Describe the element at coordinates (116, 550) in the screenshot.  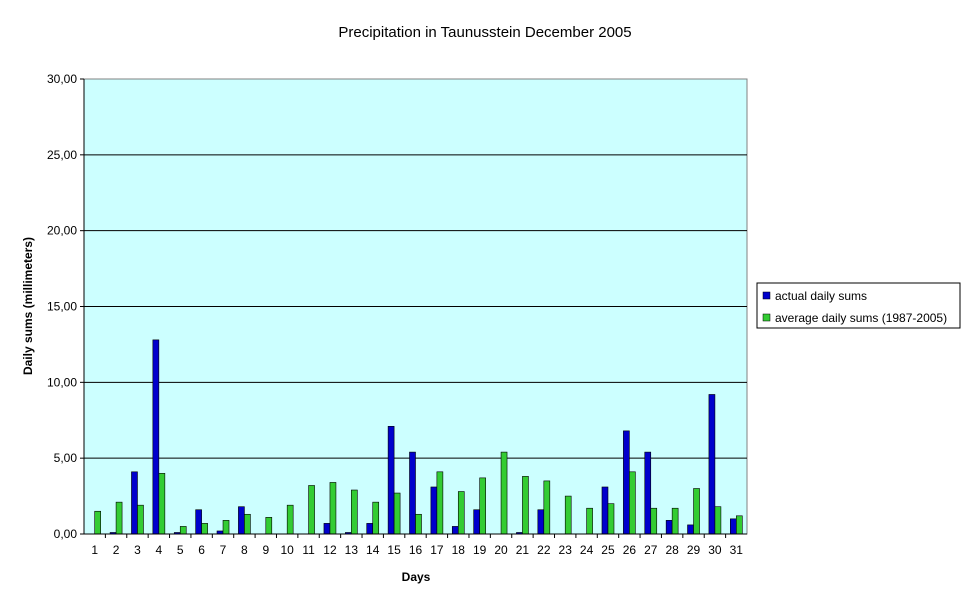
I see `x-tick-label: 2` at that location.